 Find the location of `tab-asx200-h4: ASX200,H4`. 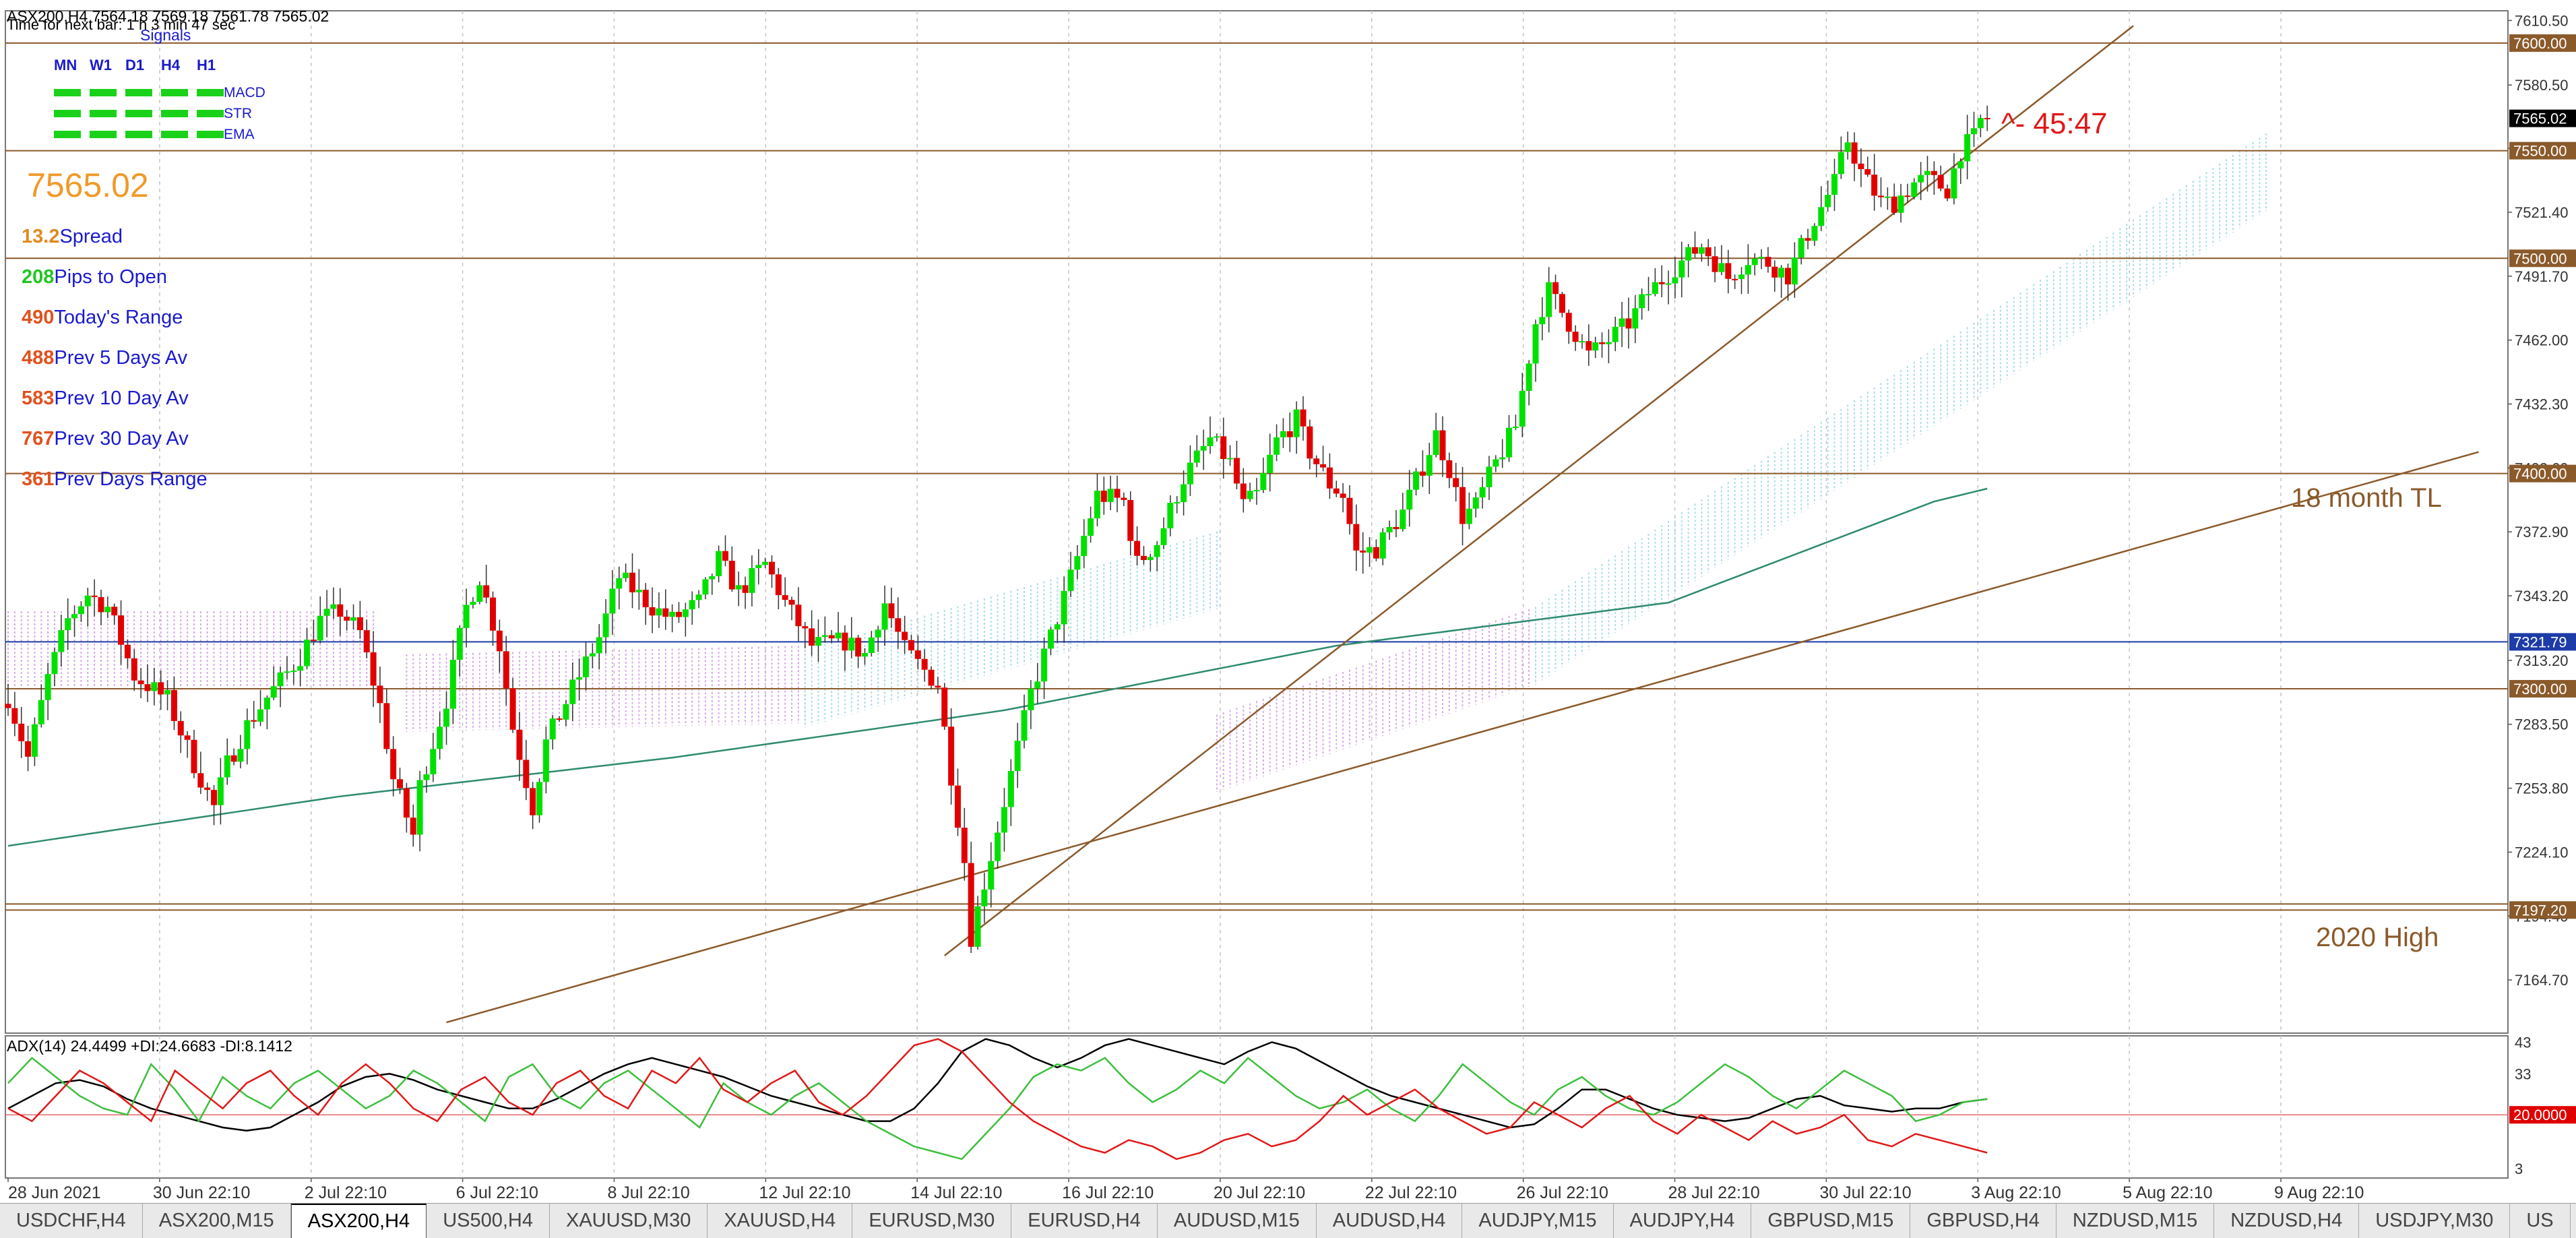

tab-asx200-h4: ASX200,H4 is located at coordinates (358, 1221).